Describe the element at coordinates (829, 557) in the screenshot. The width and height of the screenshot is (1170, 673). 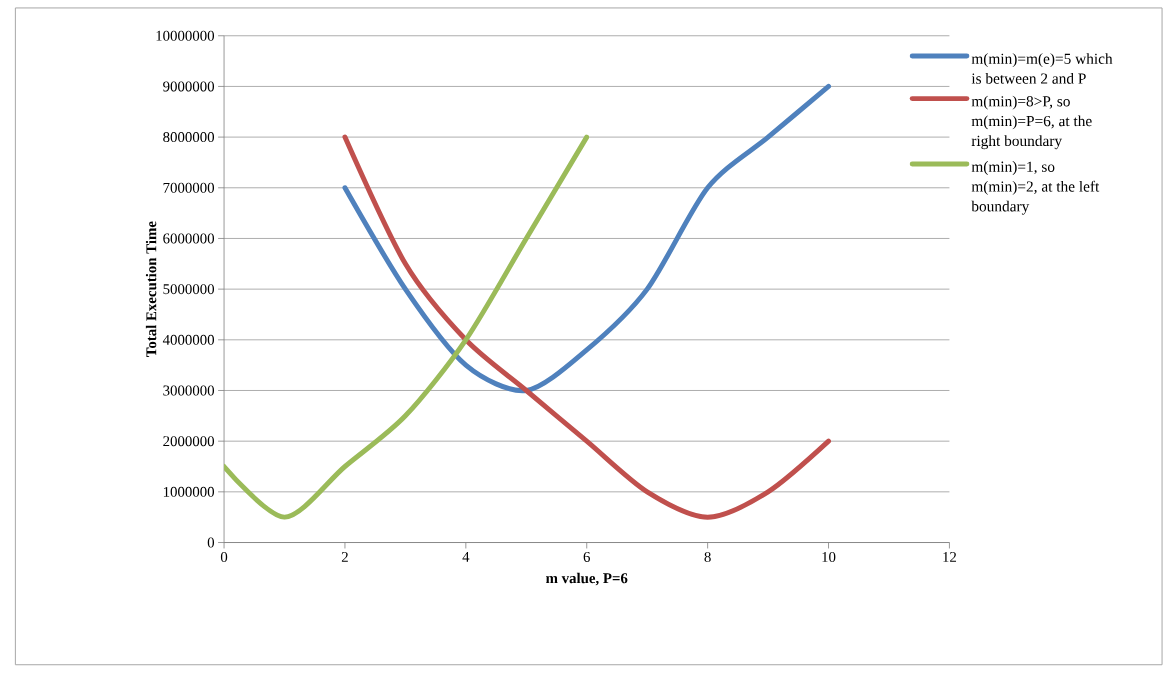
I see `x-tick-label: 10` at that location.